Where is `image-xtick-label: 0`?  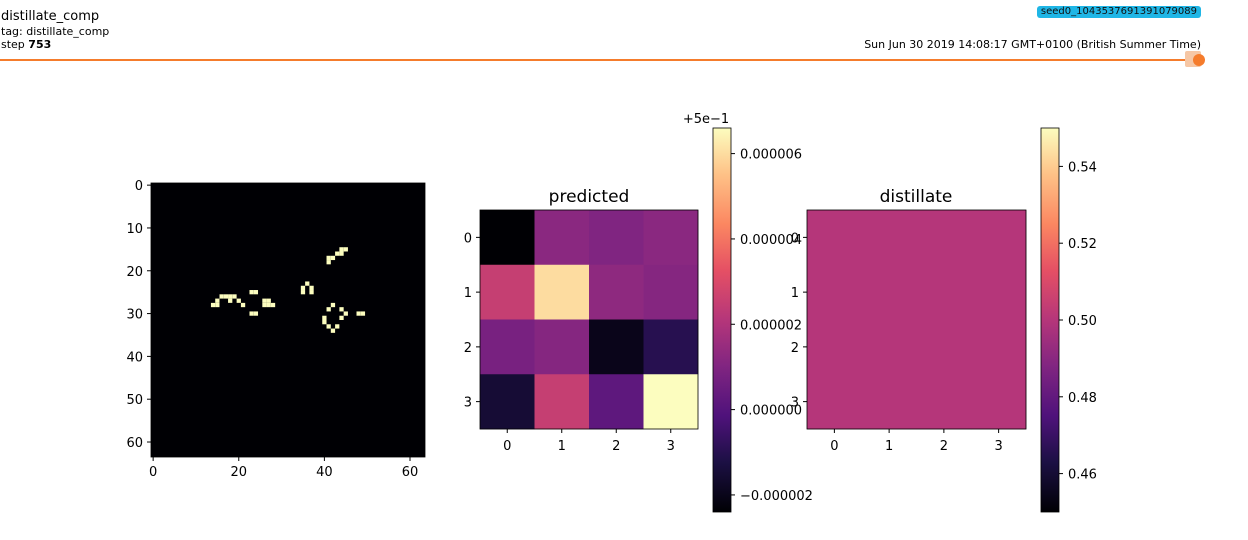
image-xtick-label: 0 is located at coordinates (153, 472).